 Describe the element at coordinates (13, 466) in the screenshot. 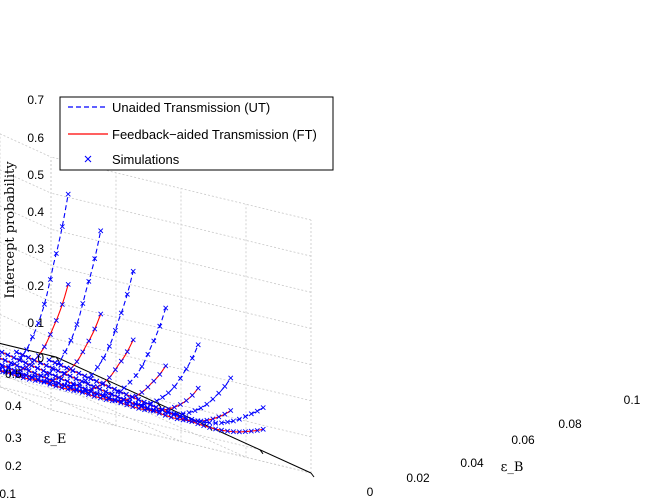

I see `y-tick-label: 0.2` at that location.